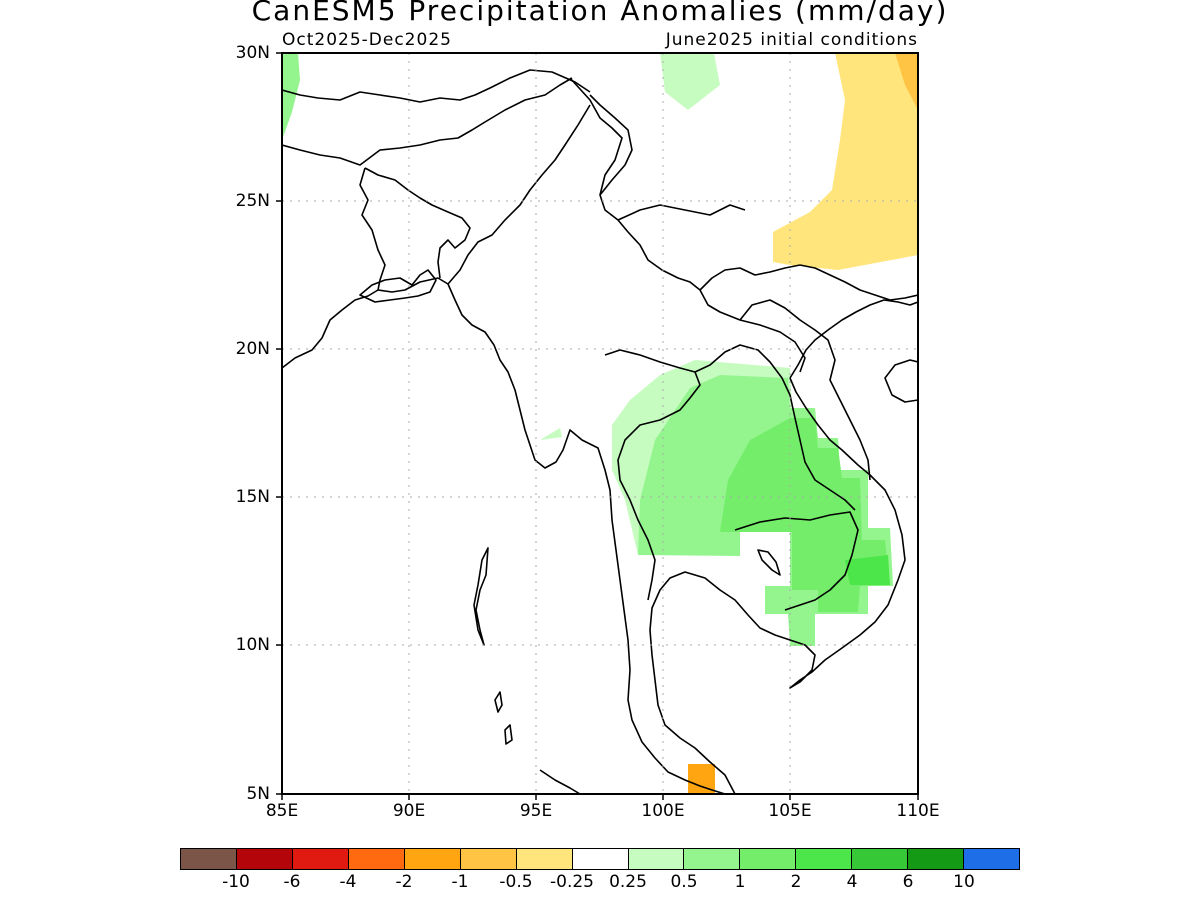  Describe the element at coordinates (519, 194) in the screenshot. I see `border-myanmar-india` at that location.